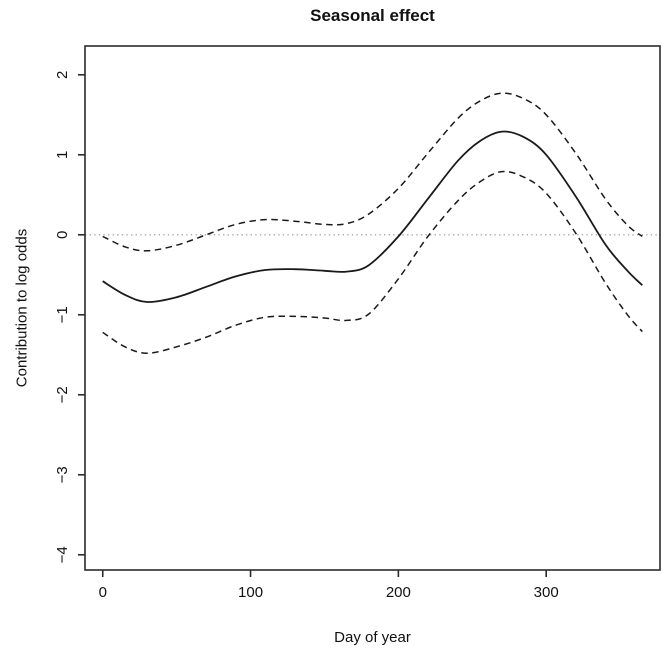 The image size is (668, 660). What do you see at coordinates (372, 637) in the screenshot?
I see `x-axis-label: Day of year` at bounding box center [372, 637].